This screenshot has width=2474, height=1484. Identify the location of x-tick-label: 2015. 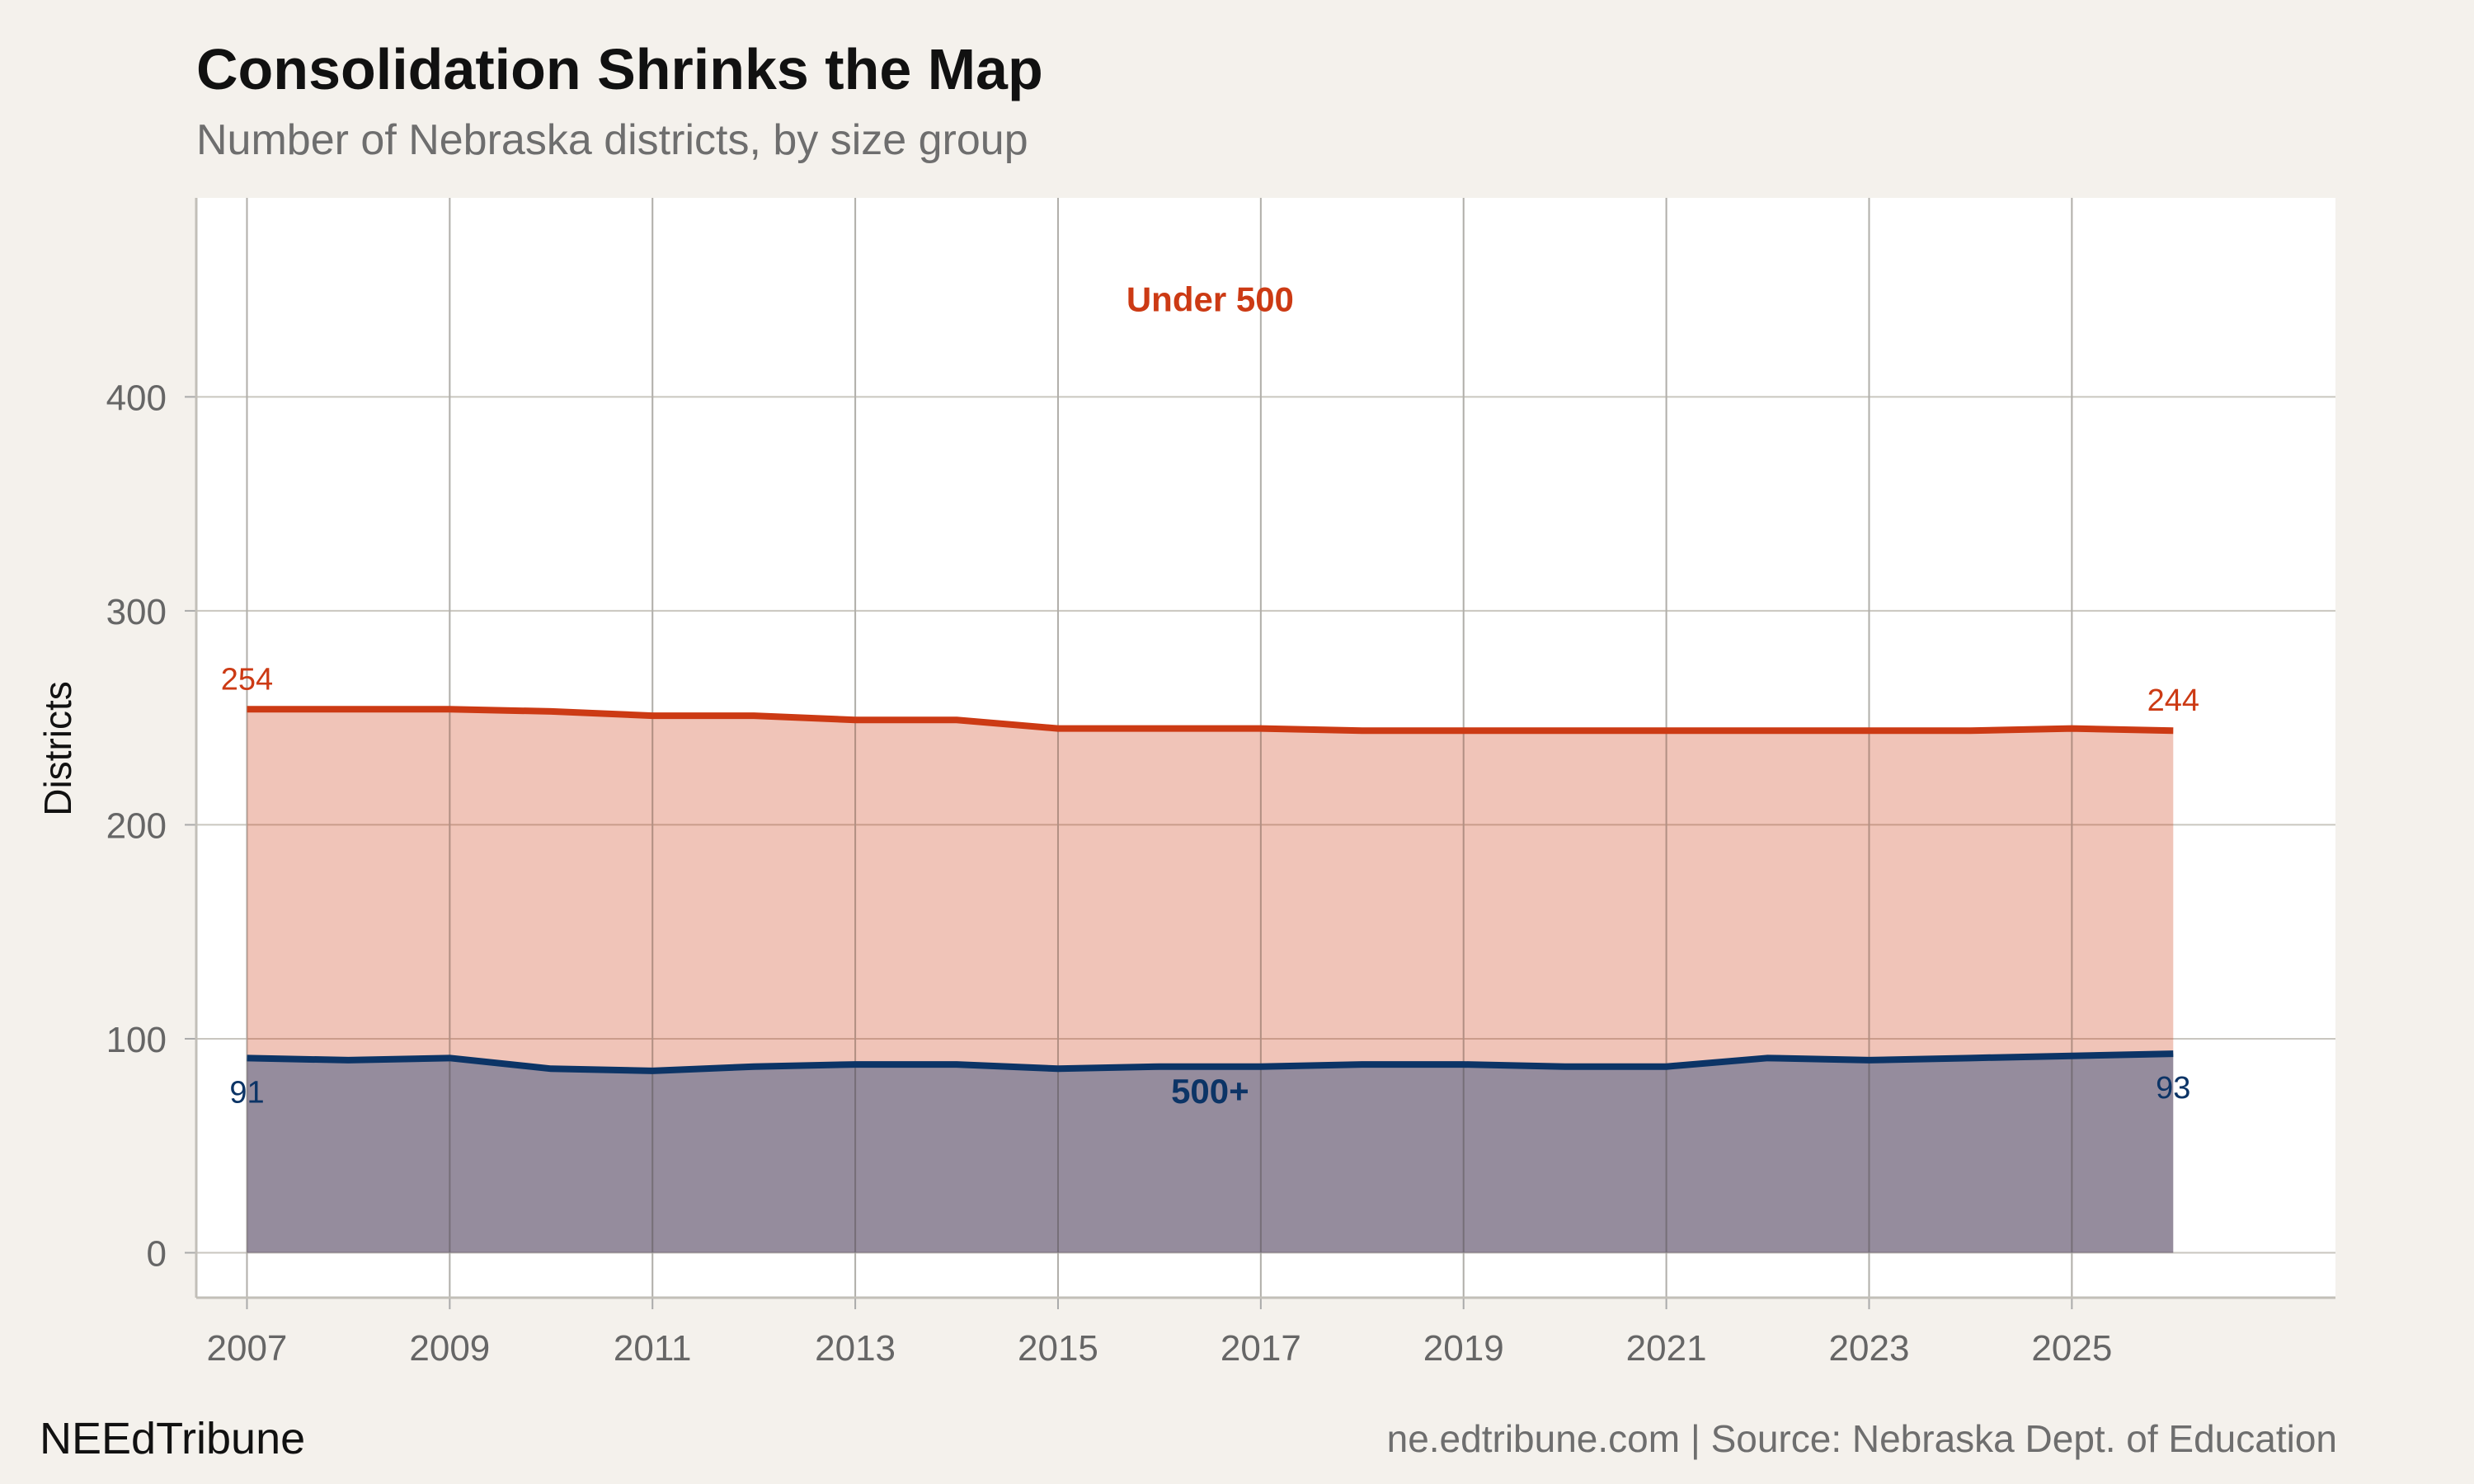
(1058, 1348).